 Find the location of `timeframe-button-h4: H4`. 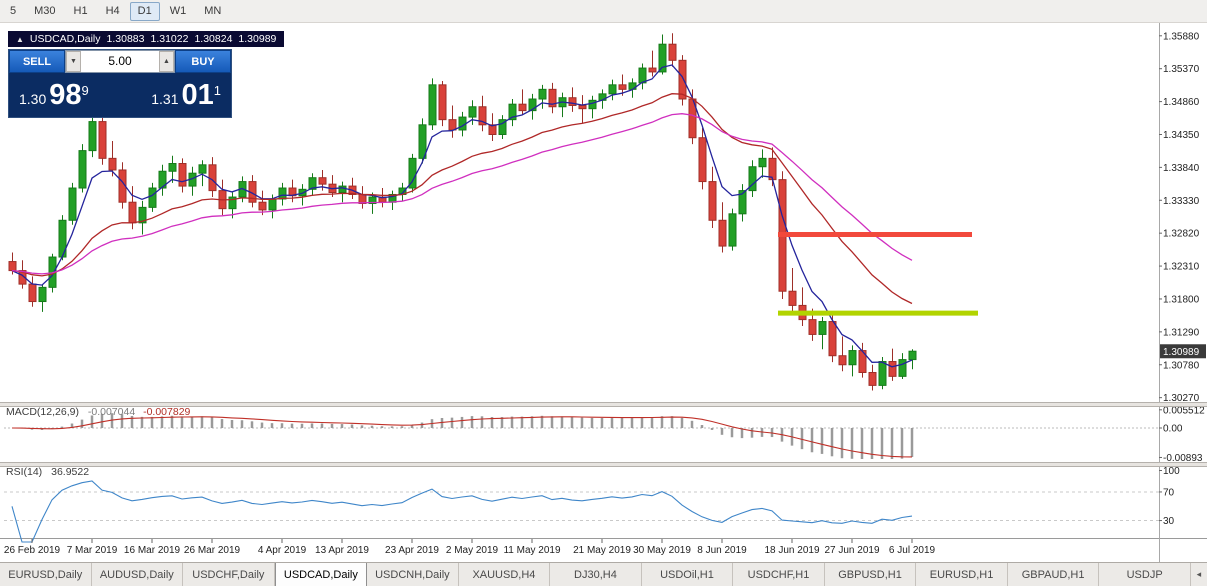

timeframe-button-h4: H4 is located at coordinates (112, 10).